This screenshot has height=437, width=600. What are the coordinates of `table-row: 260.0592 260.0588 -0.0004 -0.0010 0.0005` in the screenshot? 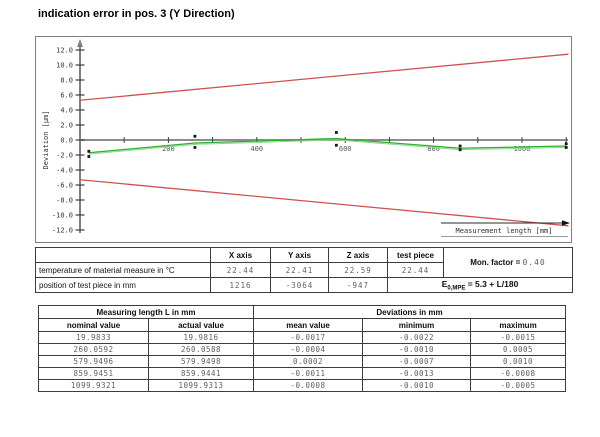 It's located at (302, 349).